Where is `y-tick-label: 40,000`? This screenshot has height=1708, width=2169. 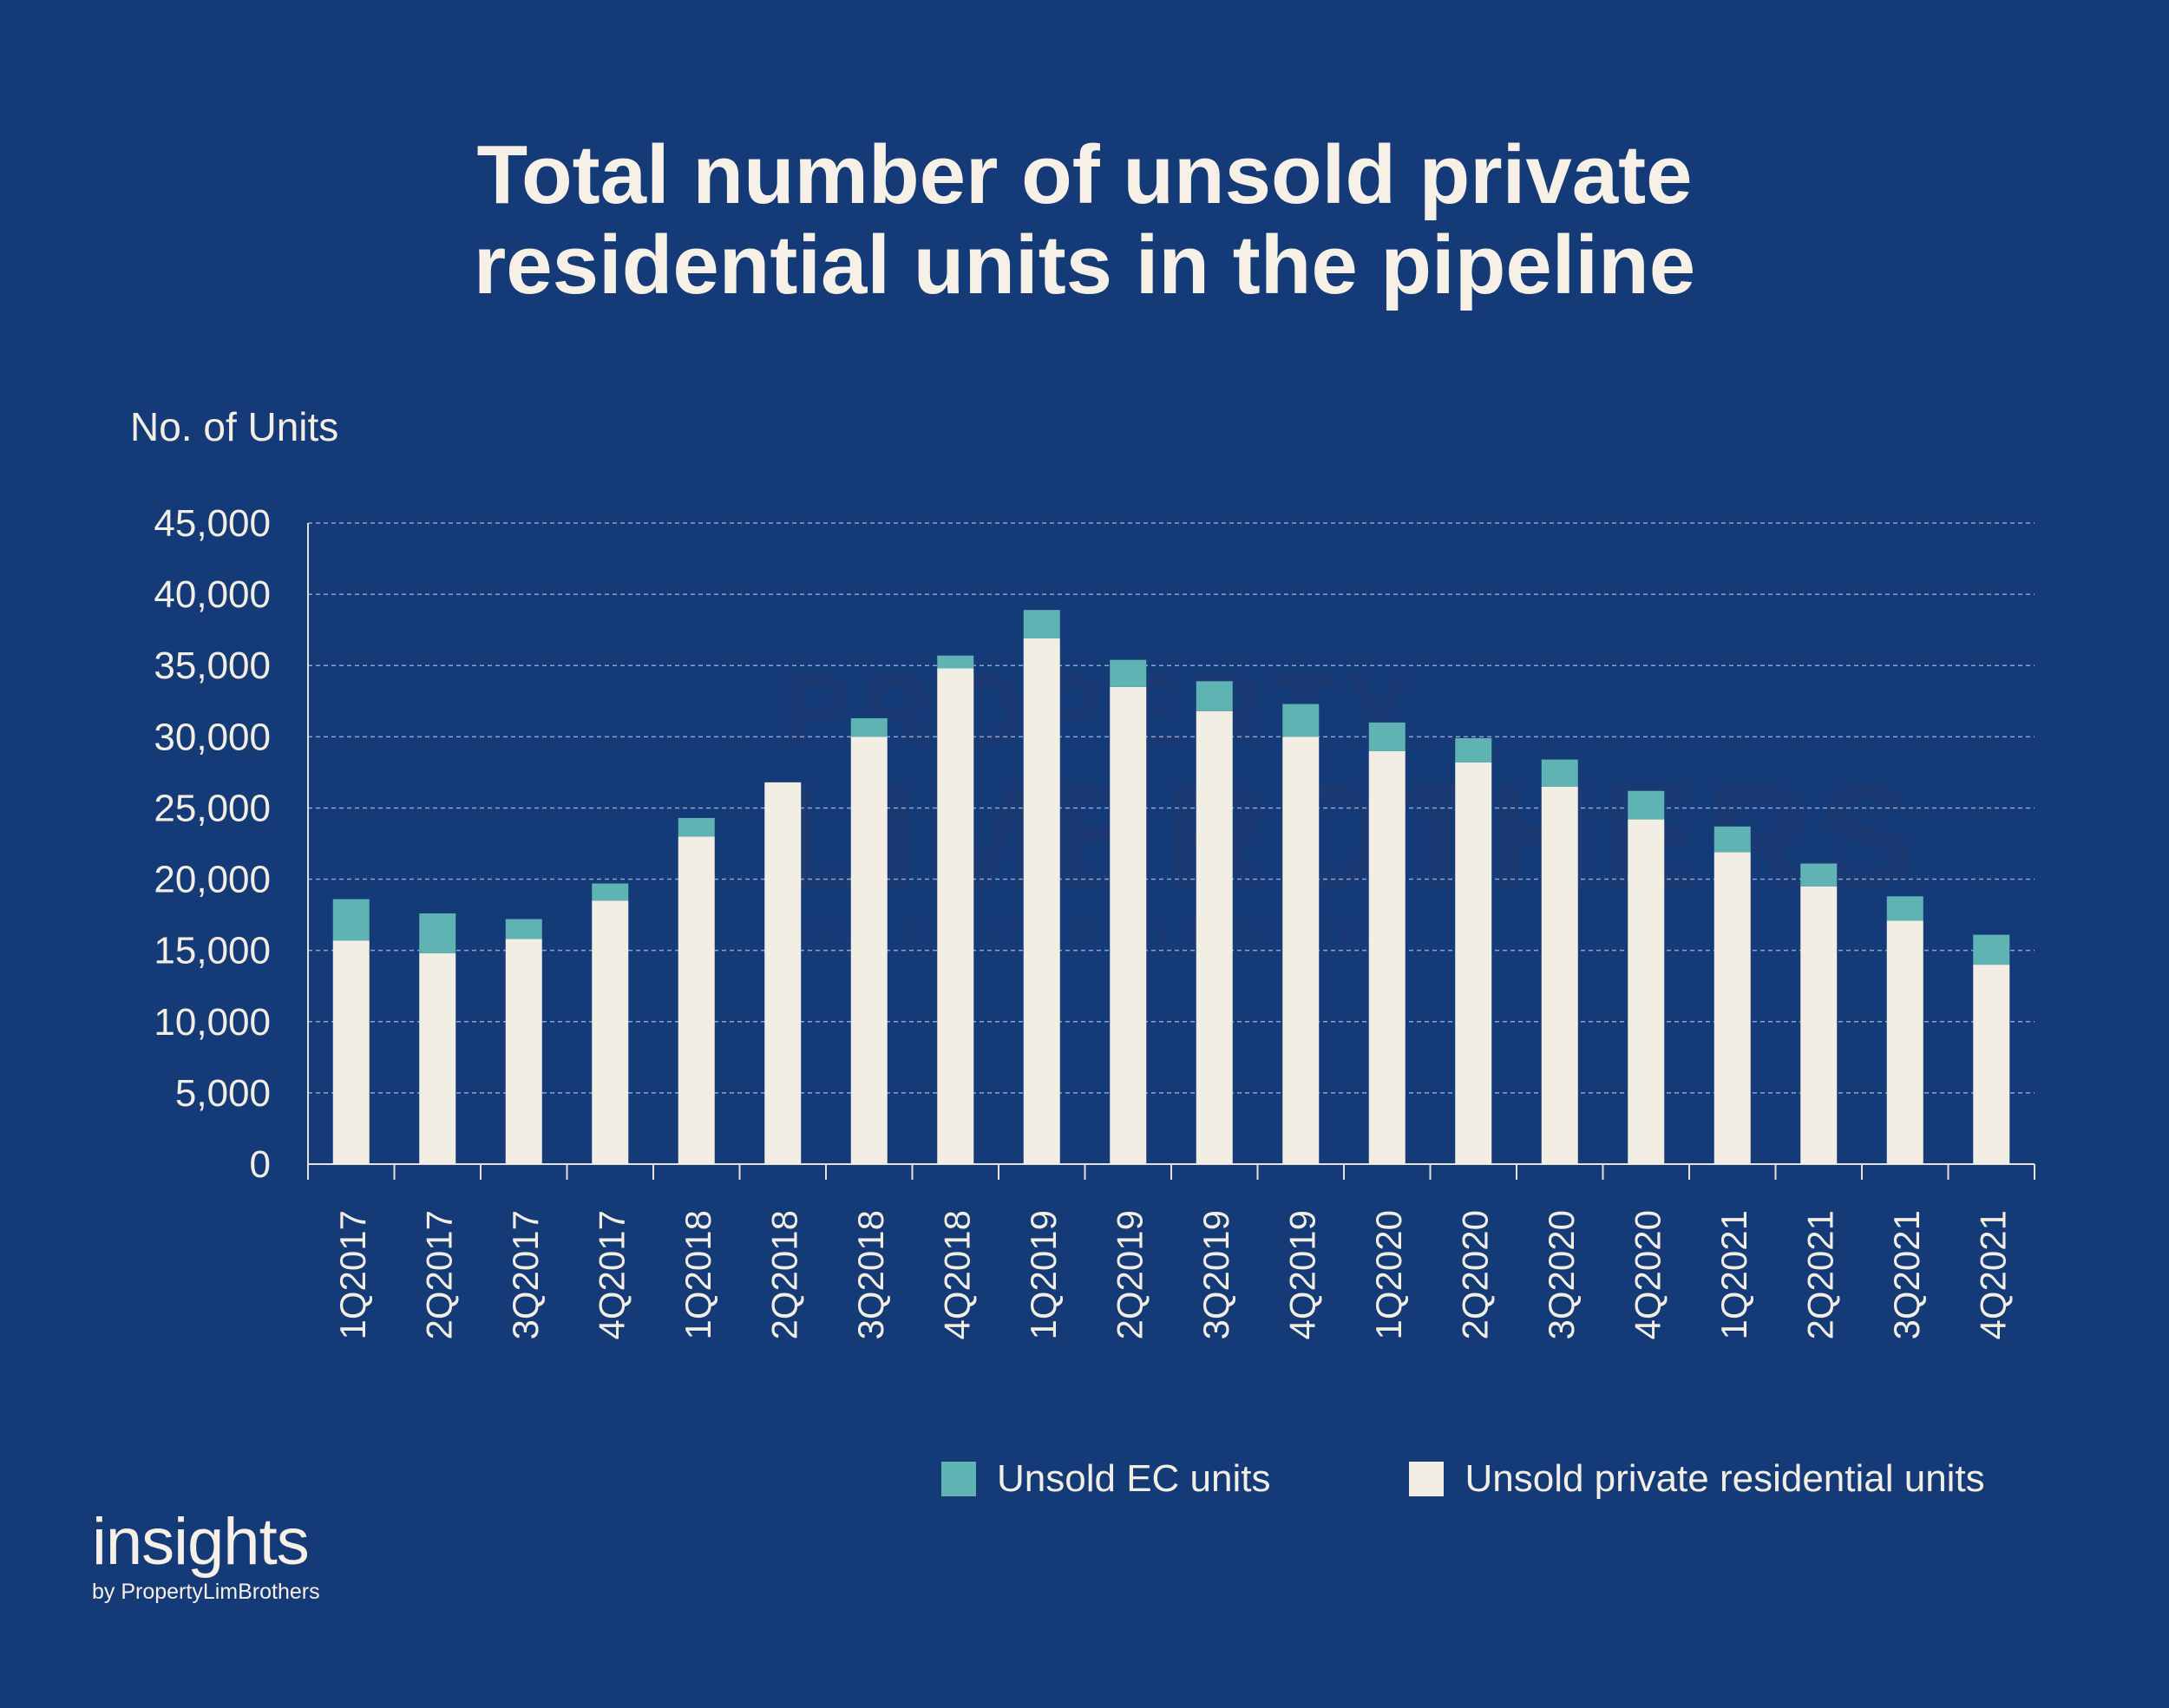
y-tick-label: 40,000 is located at coordinates (212, 594).